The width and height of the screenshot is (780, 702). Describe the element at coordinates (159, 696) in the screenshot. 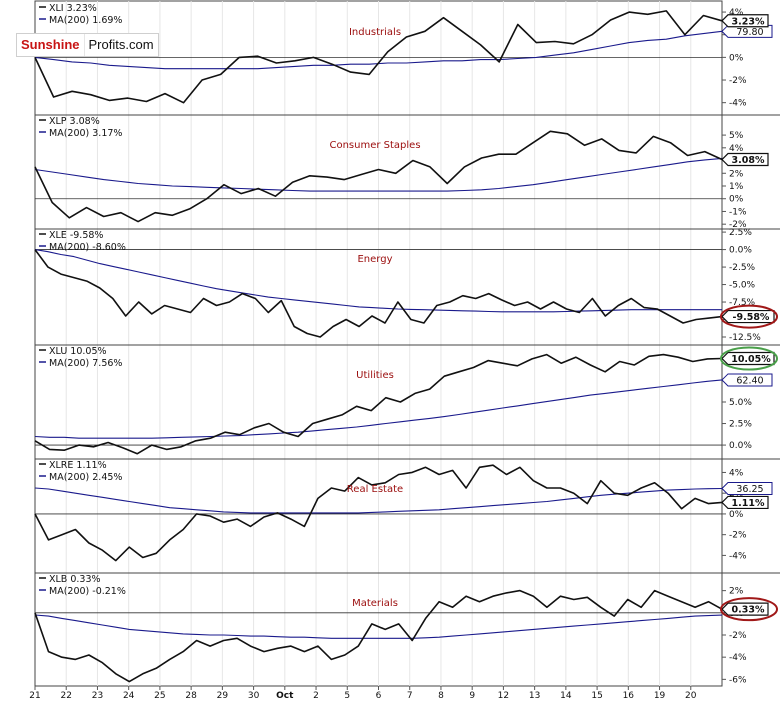

I see `x-tick-label: 25` at that location.